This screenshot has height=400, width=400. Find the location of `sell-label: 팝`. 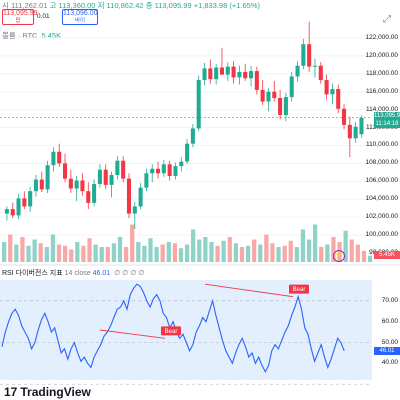

sell-label: 팝 is located at coordinates (18, 21).